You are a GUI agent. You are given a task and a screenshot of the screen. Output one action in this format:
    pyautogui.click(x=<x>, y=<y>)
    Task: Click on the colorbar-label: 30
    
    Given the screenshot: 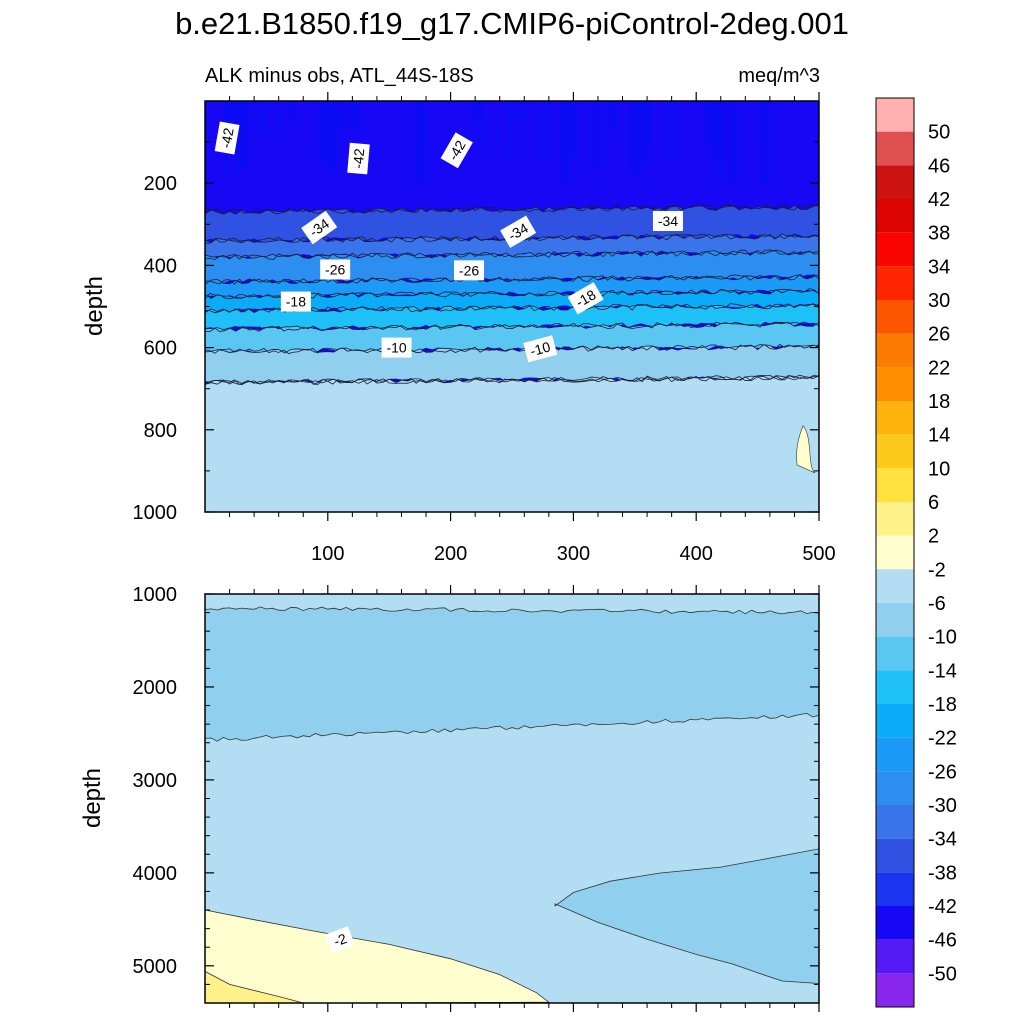 What is the action you would take?
    pyautogui.click(x=939, y=301)
    